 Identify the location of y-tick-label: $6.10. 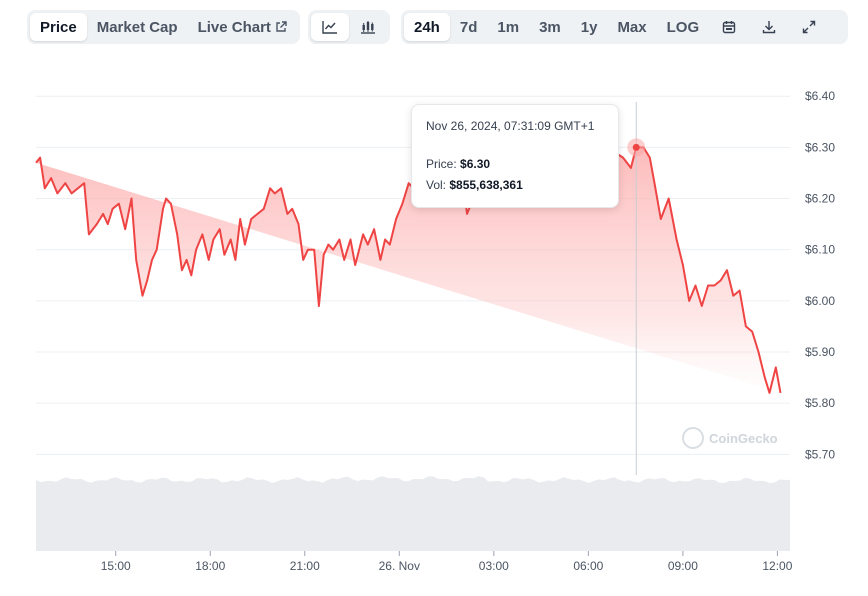
(820, 250).